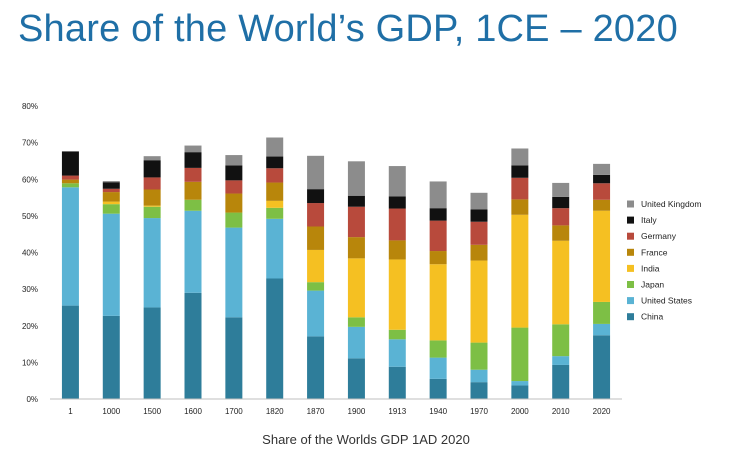 This screenshot has width=732, height=459. What do you see at coordinates (30, 216) in the screenshot?
I see `y-tick-label: 50%` at bounding box center [30, 216].